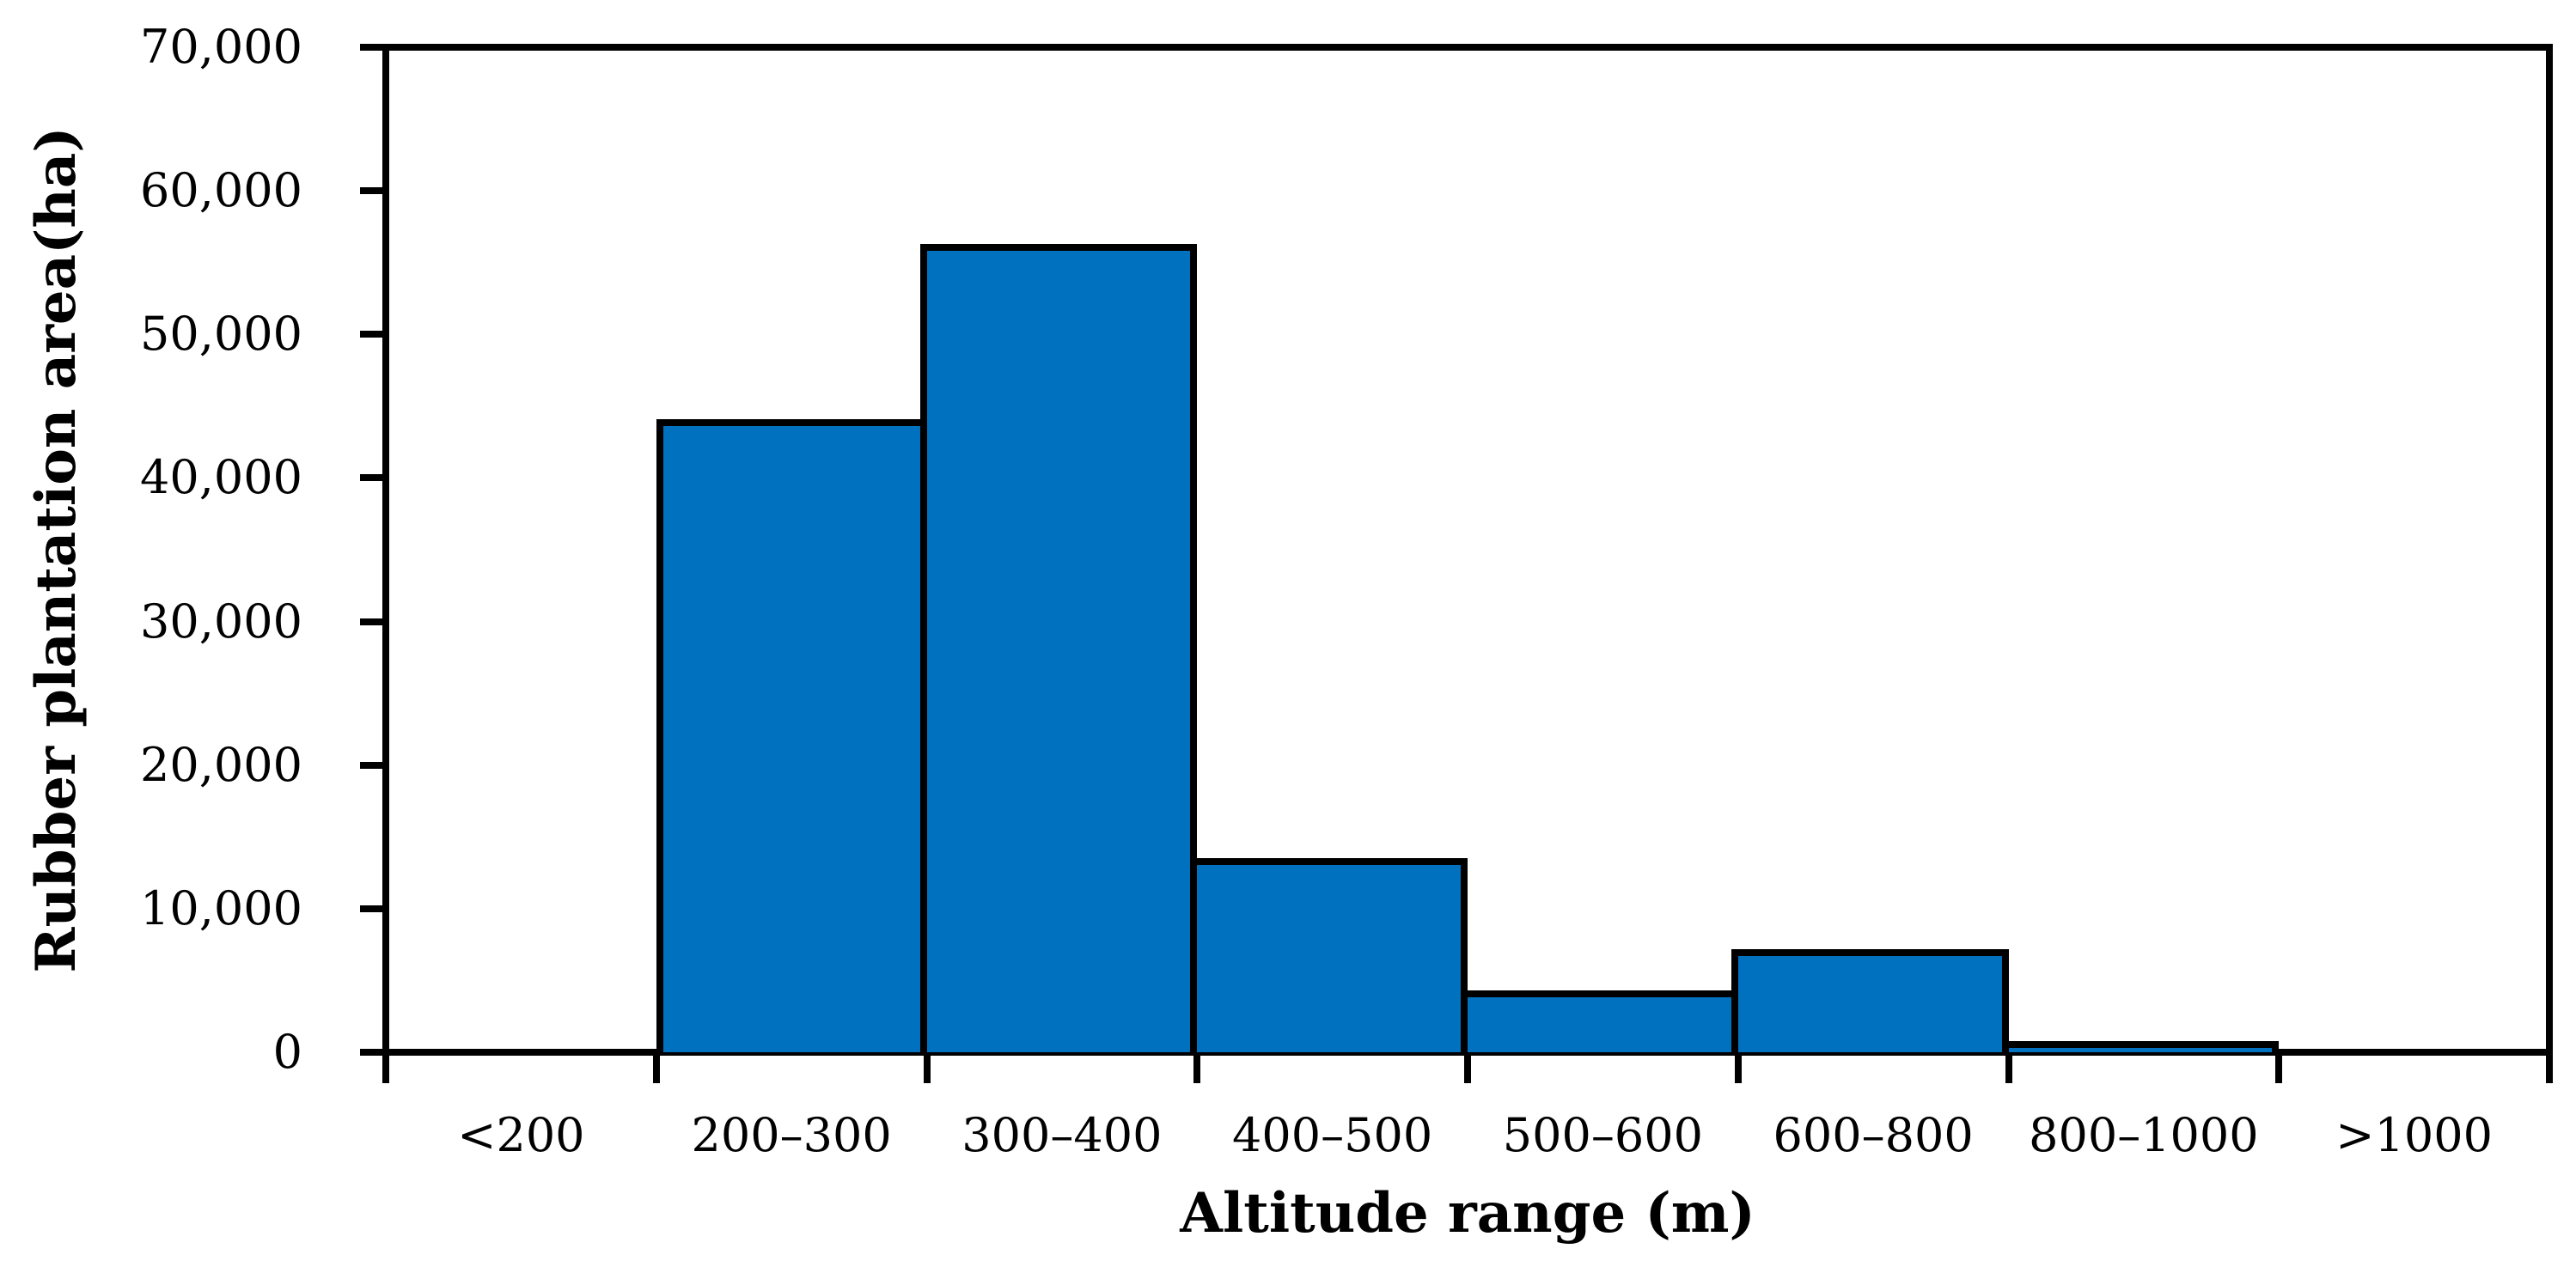 The height and width of the screenshot is (1267, 2576). What do you see at coordinates (2144, 1135) in the screenshot?
I see `x-tick-label: 800–1000` at bounding box center [2144, 1135].